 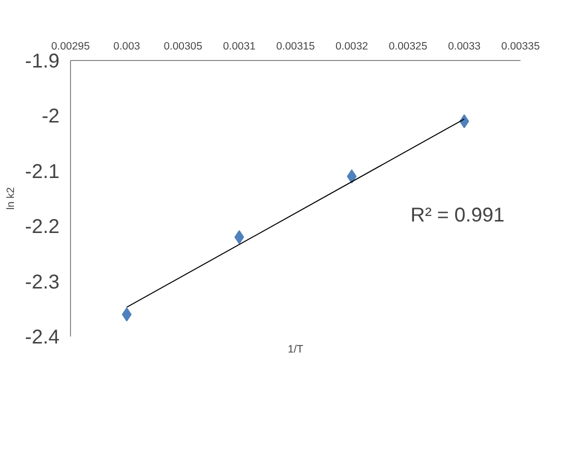 I want to click on x-tick-label: 0.00305, so click(x=183, y=46).